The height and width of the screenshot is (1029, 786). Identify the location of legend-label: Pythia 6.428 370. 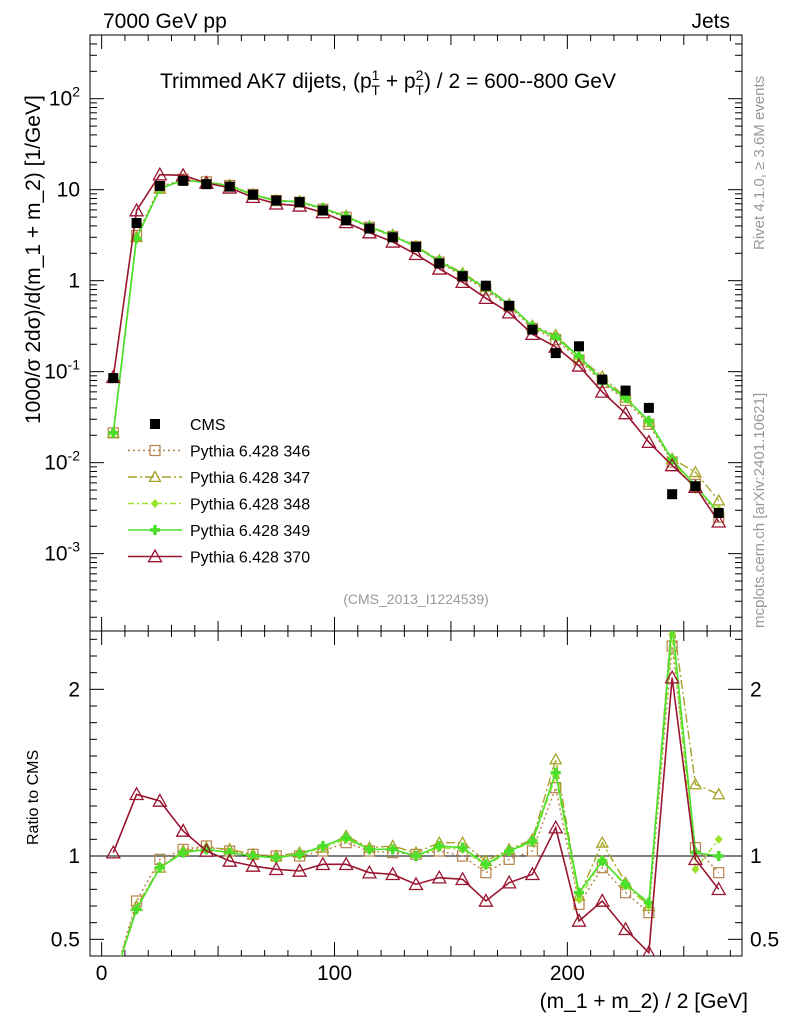
(250, 558).